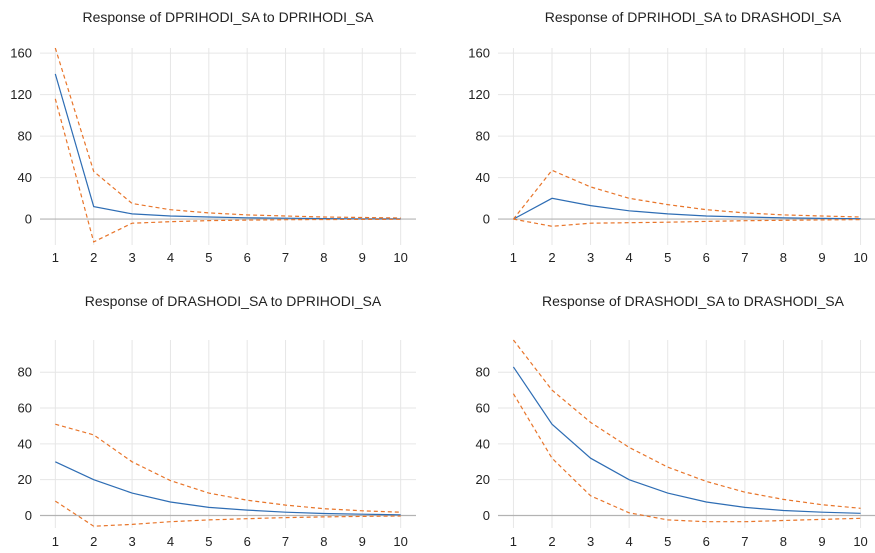 This screenshot has height=553, width=875. Describe the element at coordinates (229, 17) in the screenshot. I see `panel-title: Response of DPRIHODI_SA to DPRIHODI_SA` at that location.